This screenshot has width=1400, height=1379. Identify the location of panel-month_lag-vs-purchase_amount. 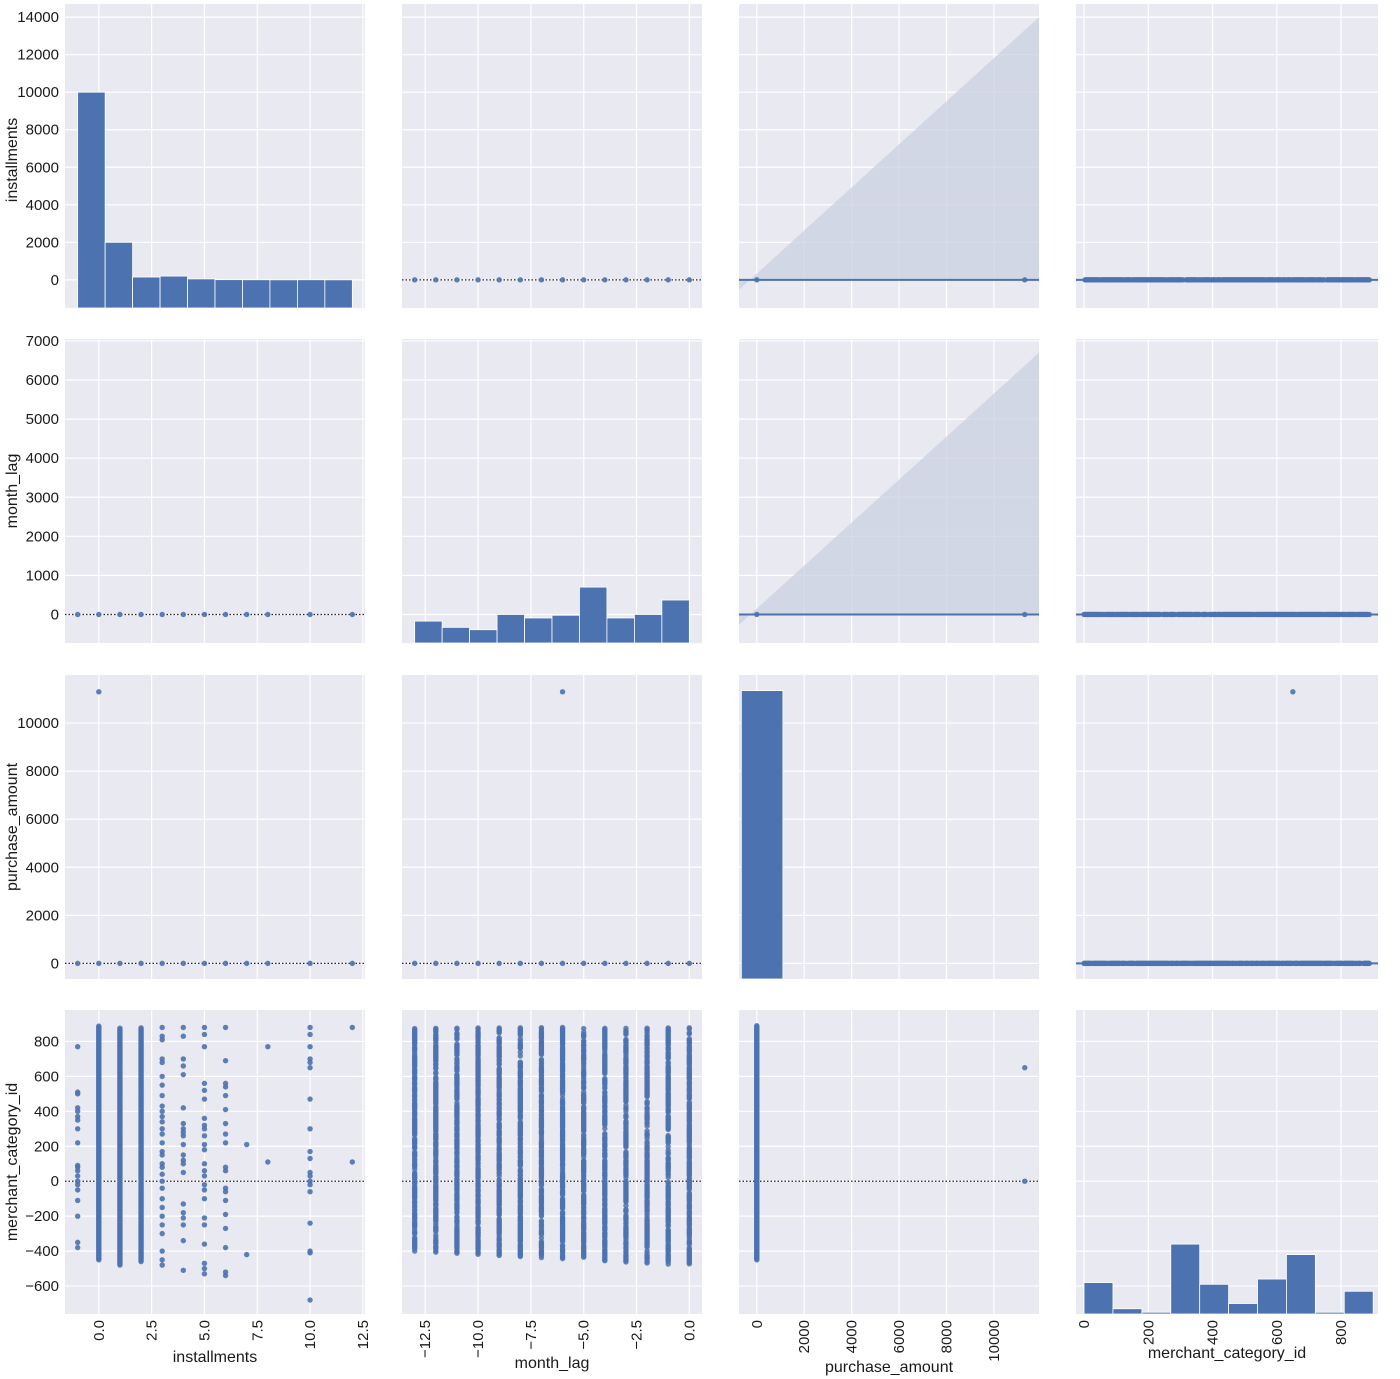
(889, 491).